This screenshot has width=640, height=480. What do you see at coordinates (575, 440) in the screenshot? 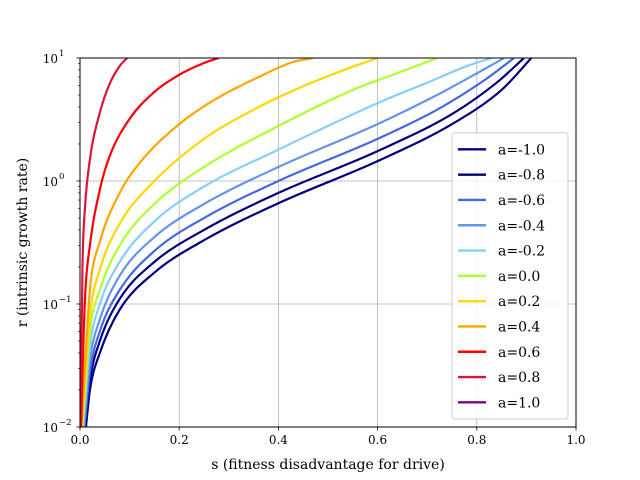
I see `x-tick-label: 1.0` at bounding box center [575, 440].